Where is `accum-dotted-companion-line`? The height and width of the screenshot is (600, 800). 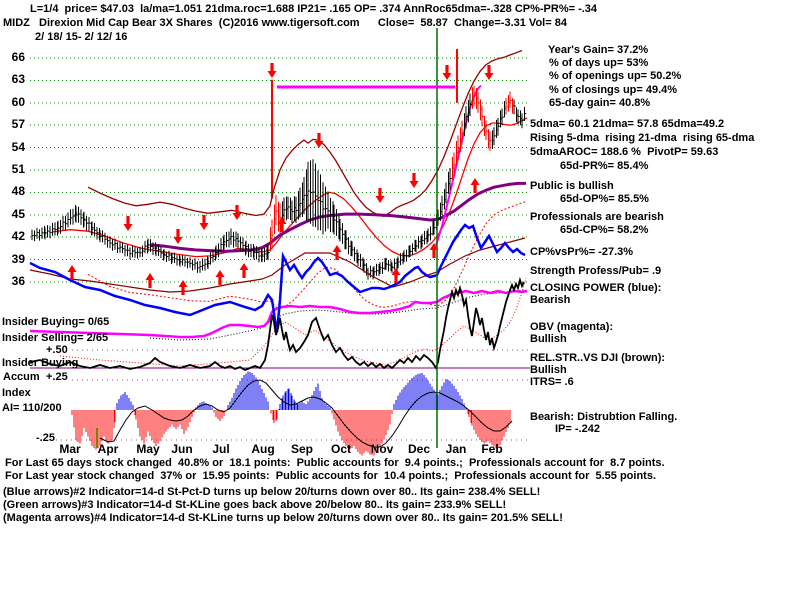 accum-dotted-companion-line is located at coordinates (293, 322).